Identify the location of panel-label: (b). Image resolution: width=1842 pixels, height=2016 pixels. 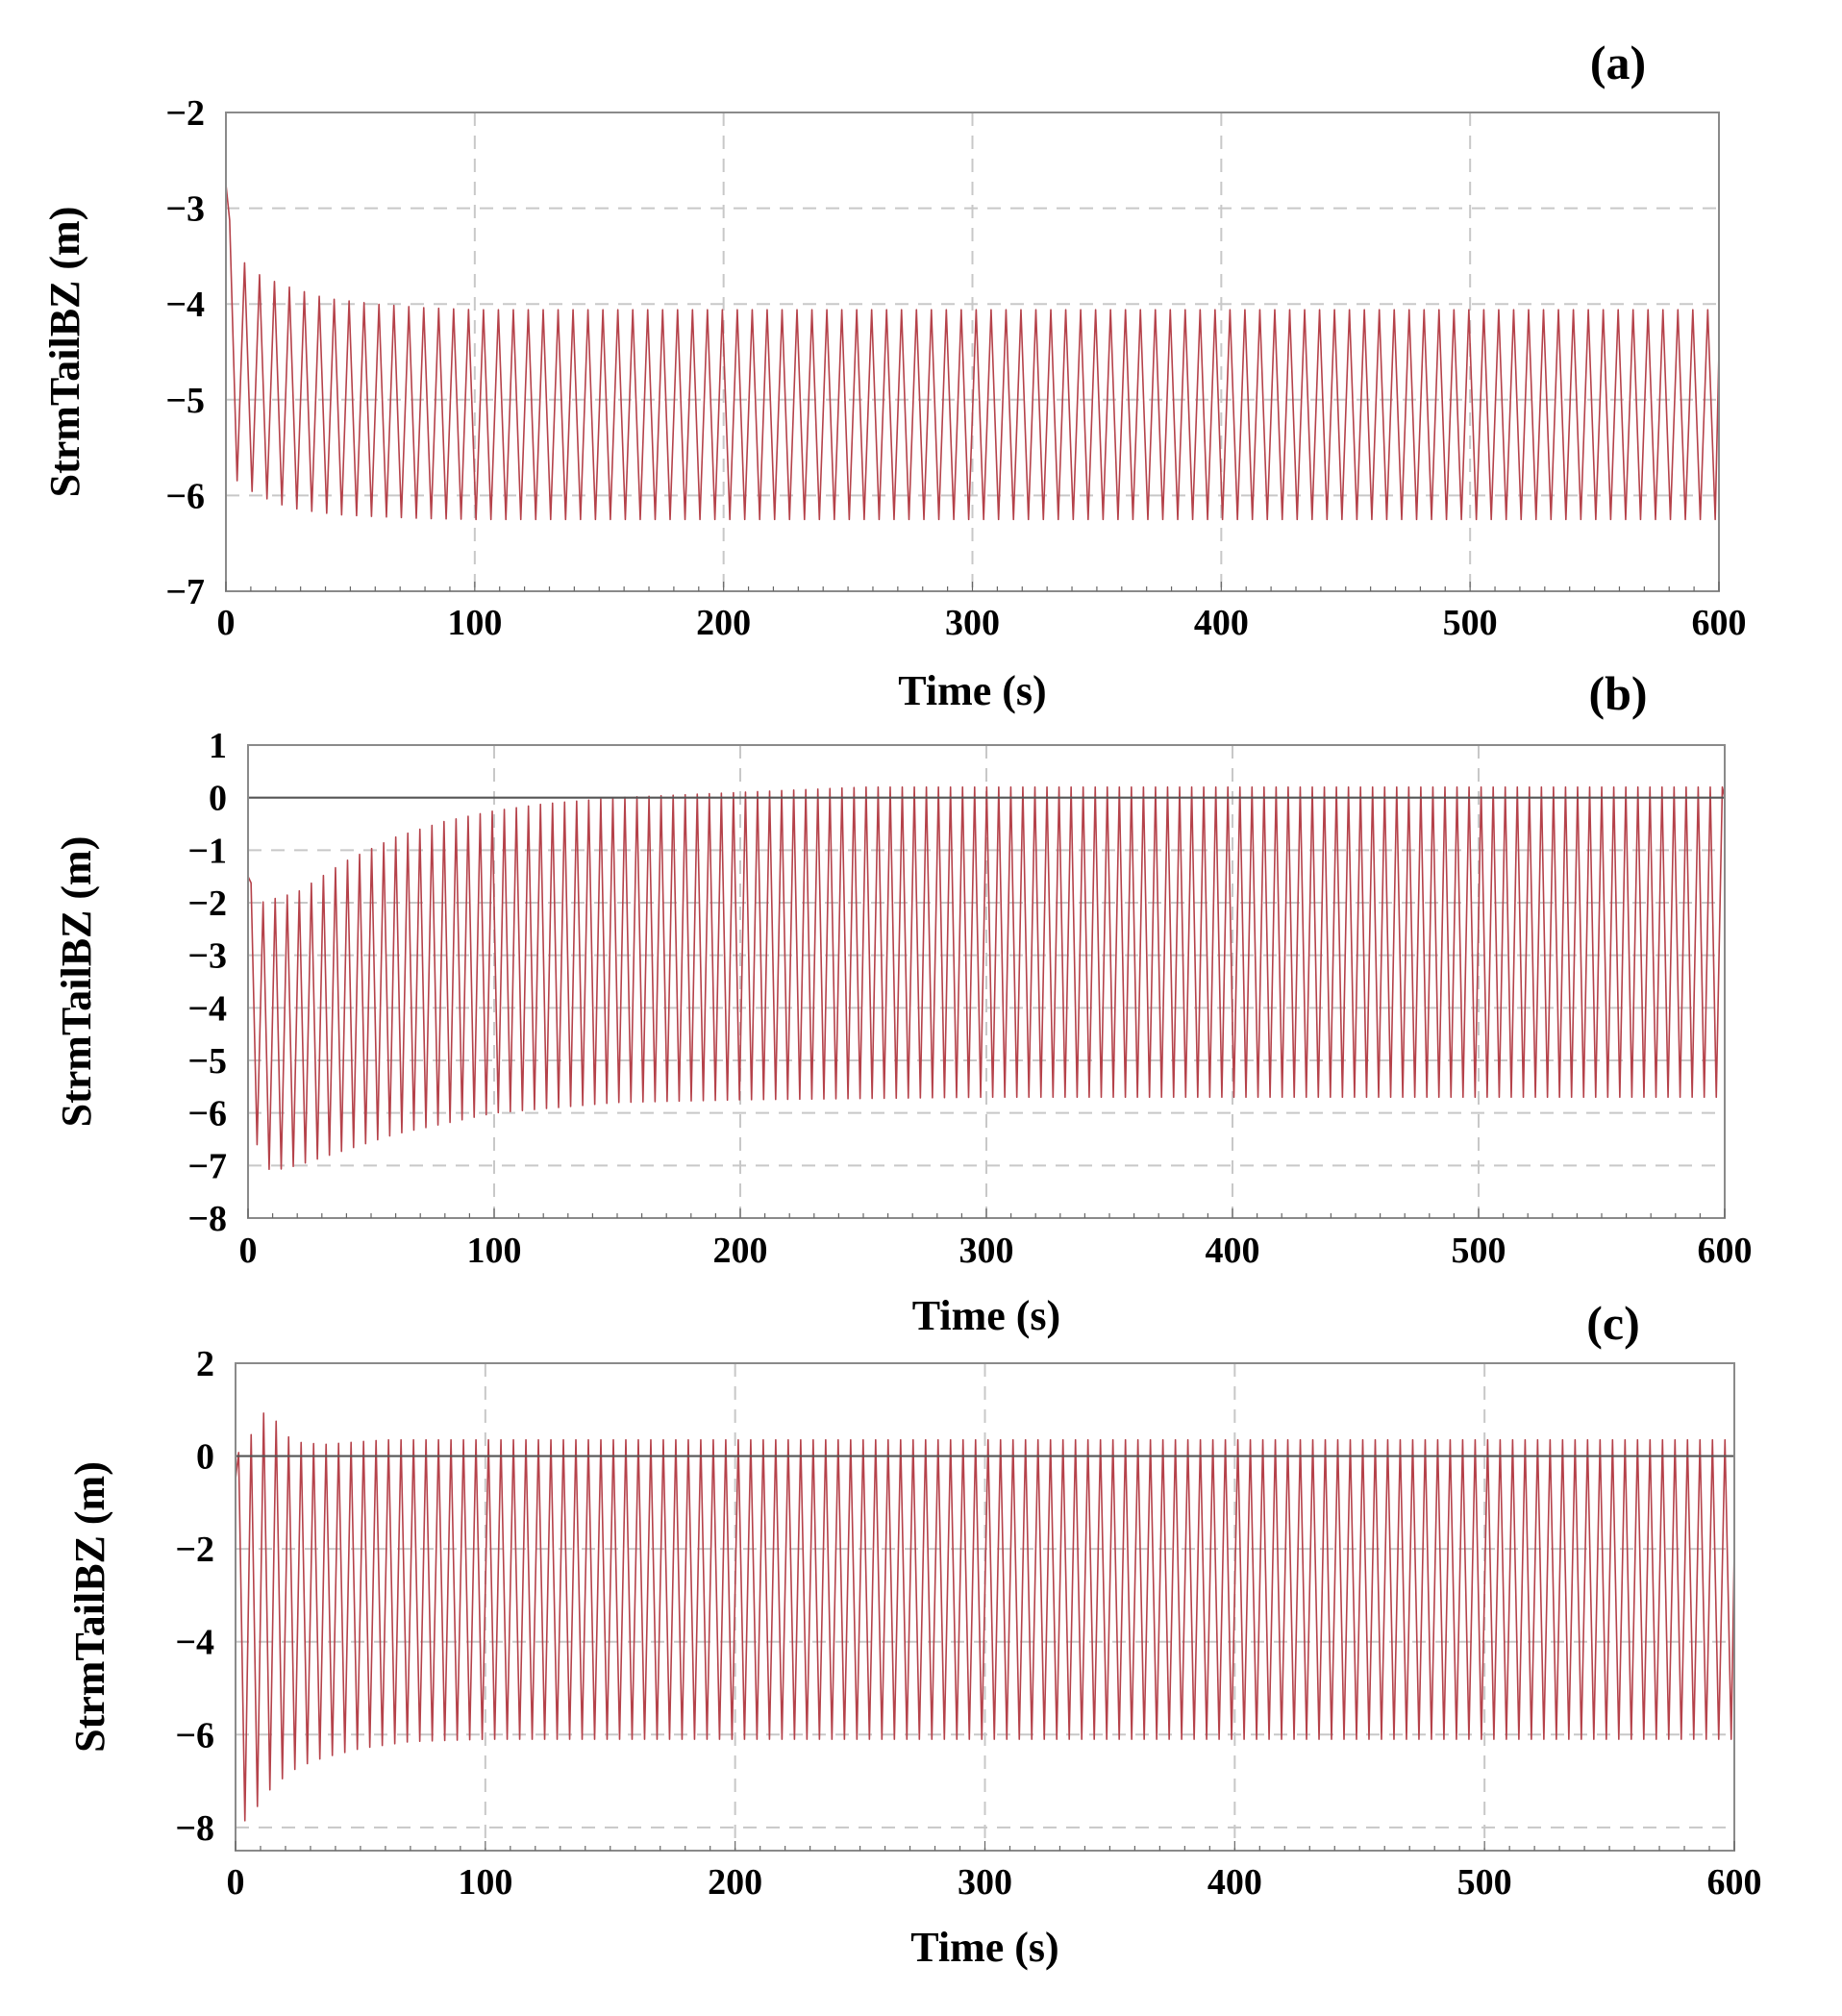
(1617, 693).